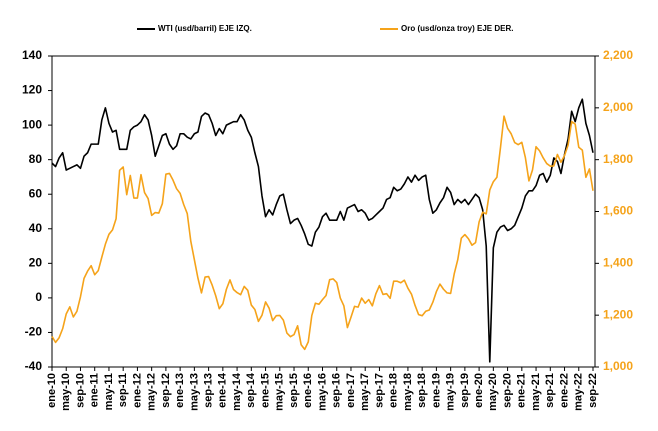  What do you see at coordinates (32, 55) in the screenshot?
I see `y-tick-label: 140` at bounding box center [32, 55].